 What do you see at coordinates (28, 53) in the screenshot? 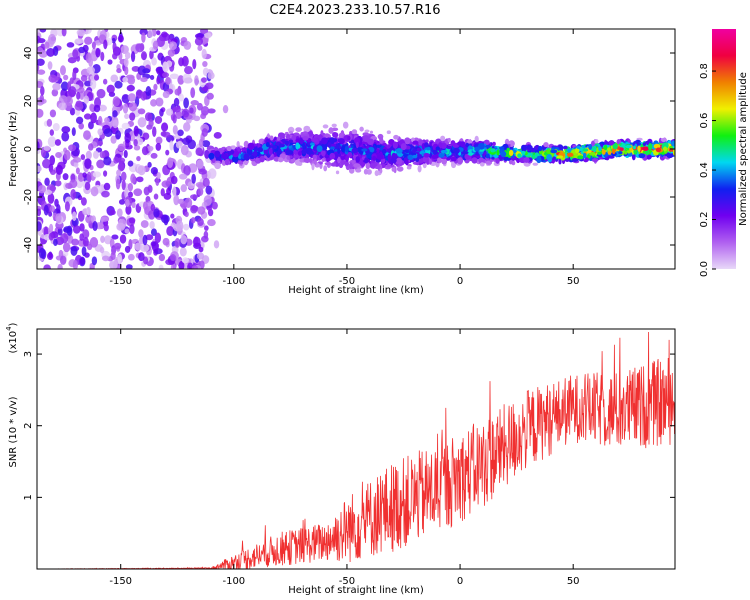
I see `y-tick-label: 40` at bounding box center [28, 53].